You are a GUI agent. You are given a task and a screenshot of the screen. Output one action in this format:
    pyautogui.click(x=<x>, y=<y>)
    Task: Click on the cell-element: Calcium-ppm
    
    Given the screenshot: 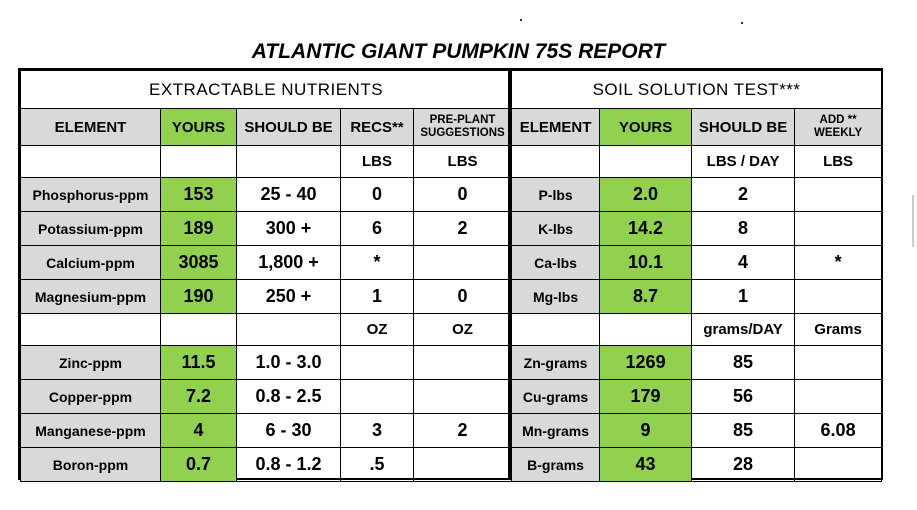 What is the action you would take?
    pyautogui.click(x=90, y=262)
    